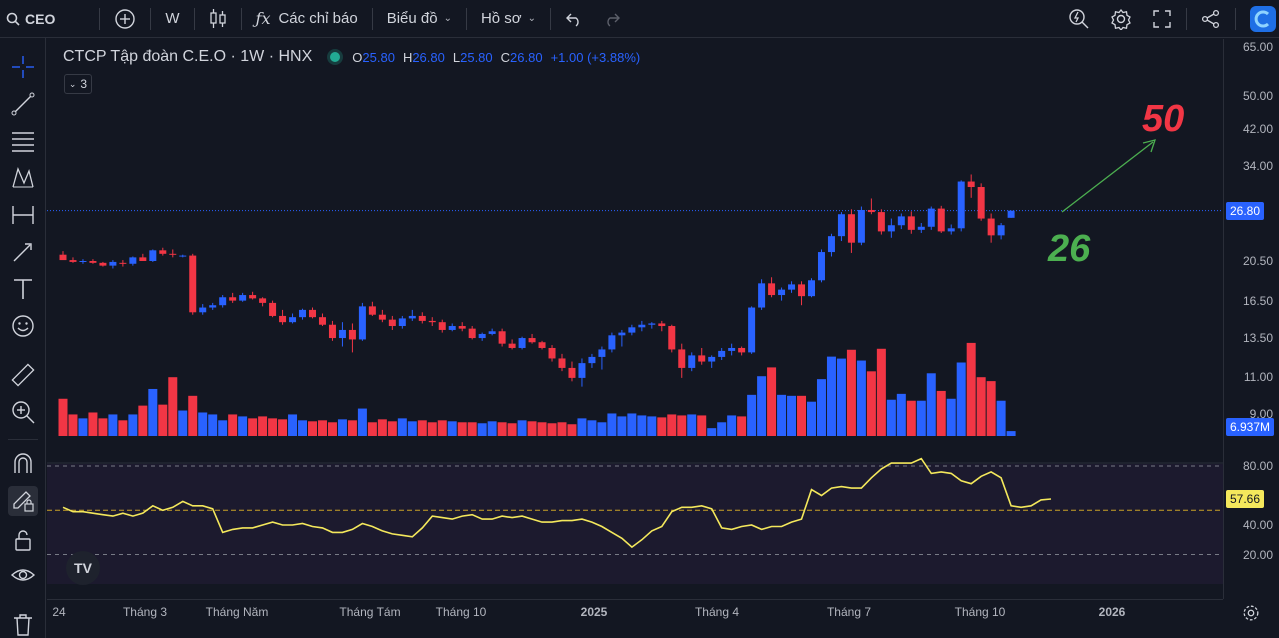 This screenshot has width=1279, height=638. Describe the element at coordinates (23, 141) in the screenshot. I see `fib-tool` at that location.